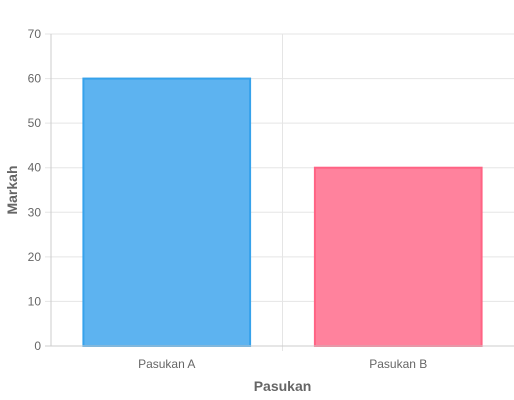  Describe the element at coordinates (283, 386) in the screenshot. I see `x-axis-title: Pasukan` at that location.